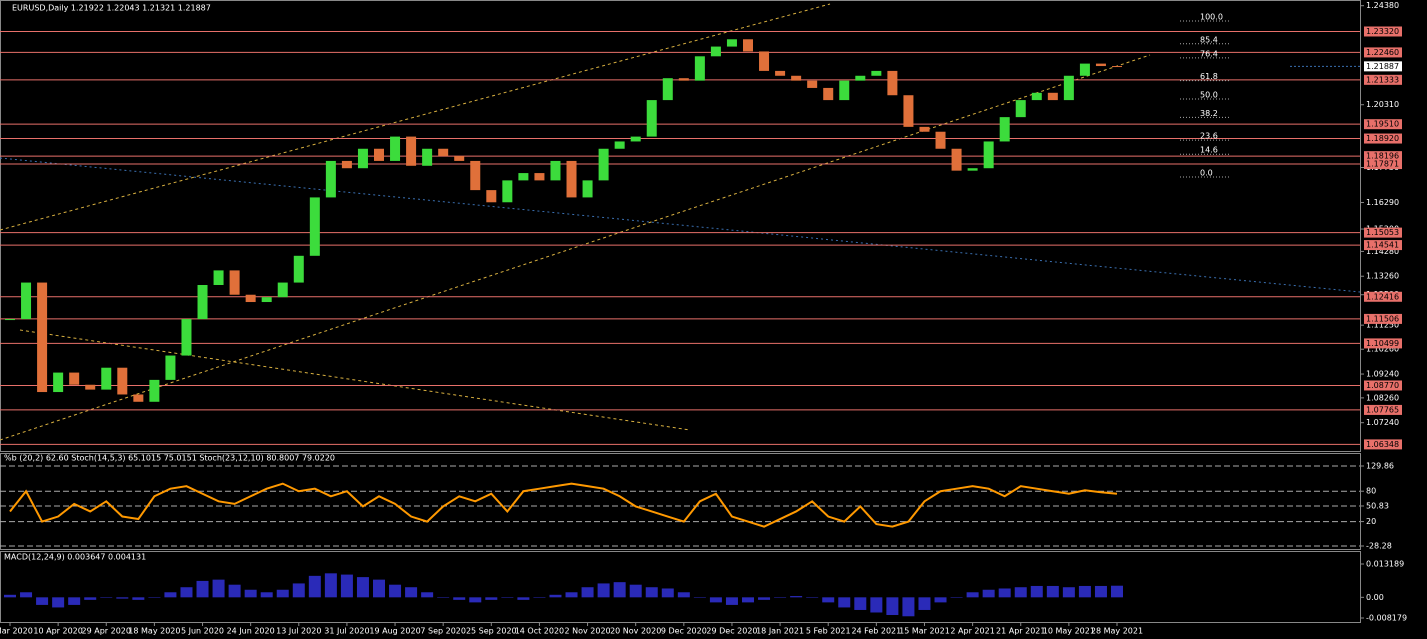  What do you see at coordinates (1382, 409) in the screenshot?
I see `level-label: 1.07765` at bounding box center [1382, 409].